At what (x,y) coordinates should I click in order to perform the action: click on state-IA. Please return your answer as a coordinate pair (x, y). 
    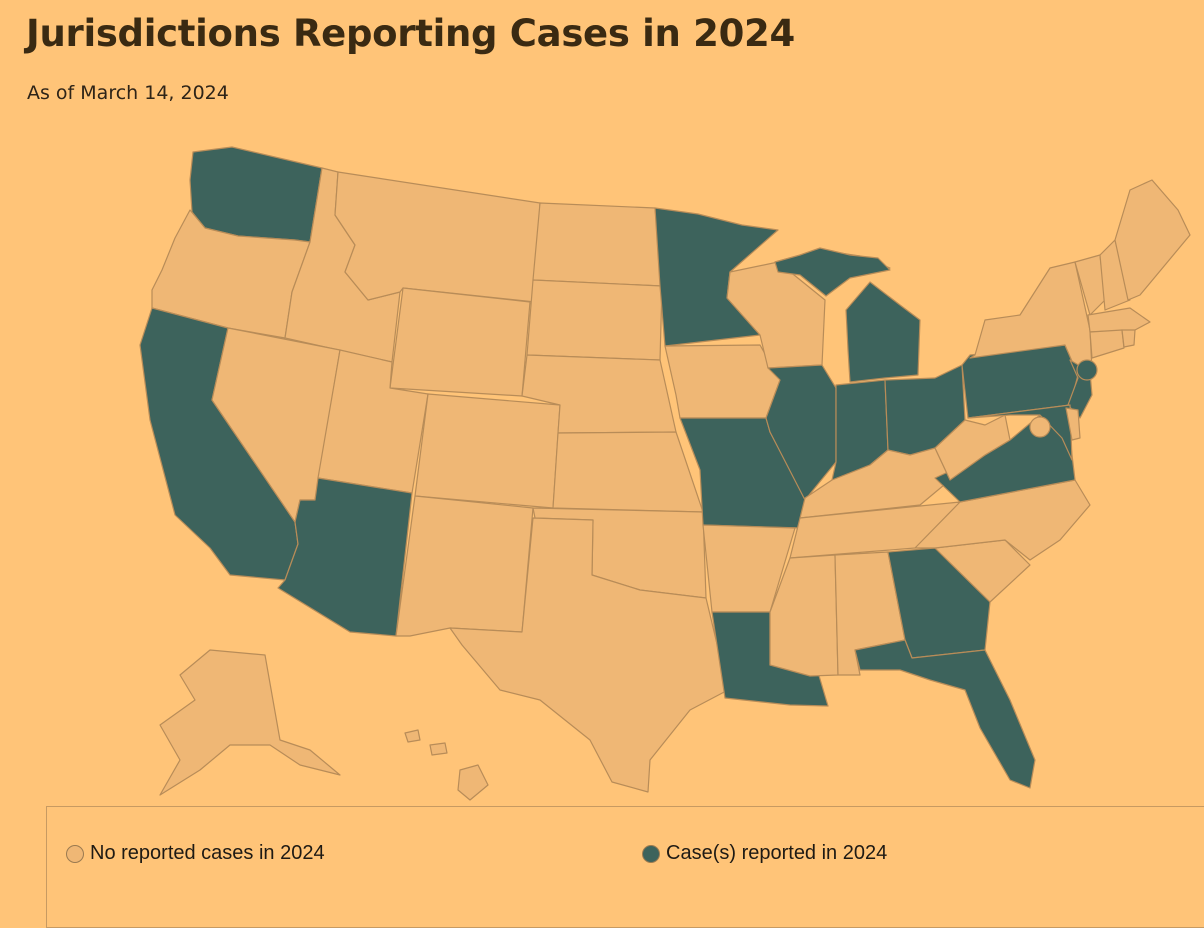
    Looking at the image, I should click on (722, 381).